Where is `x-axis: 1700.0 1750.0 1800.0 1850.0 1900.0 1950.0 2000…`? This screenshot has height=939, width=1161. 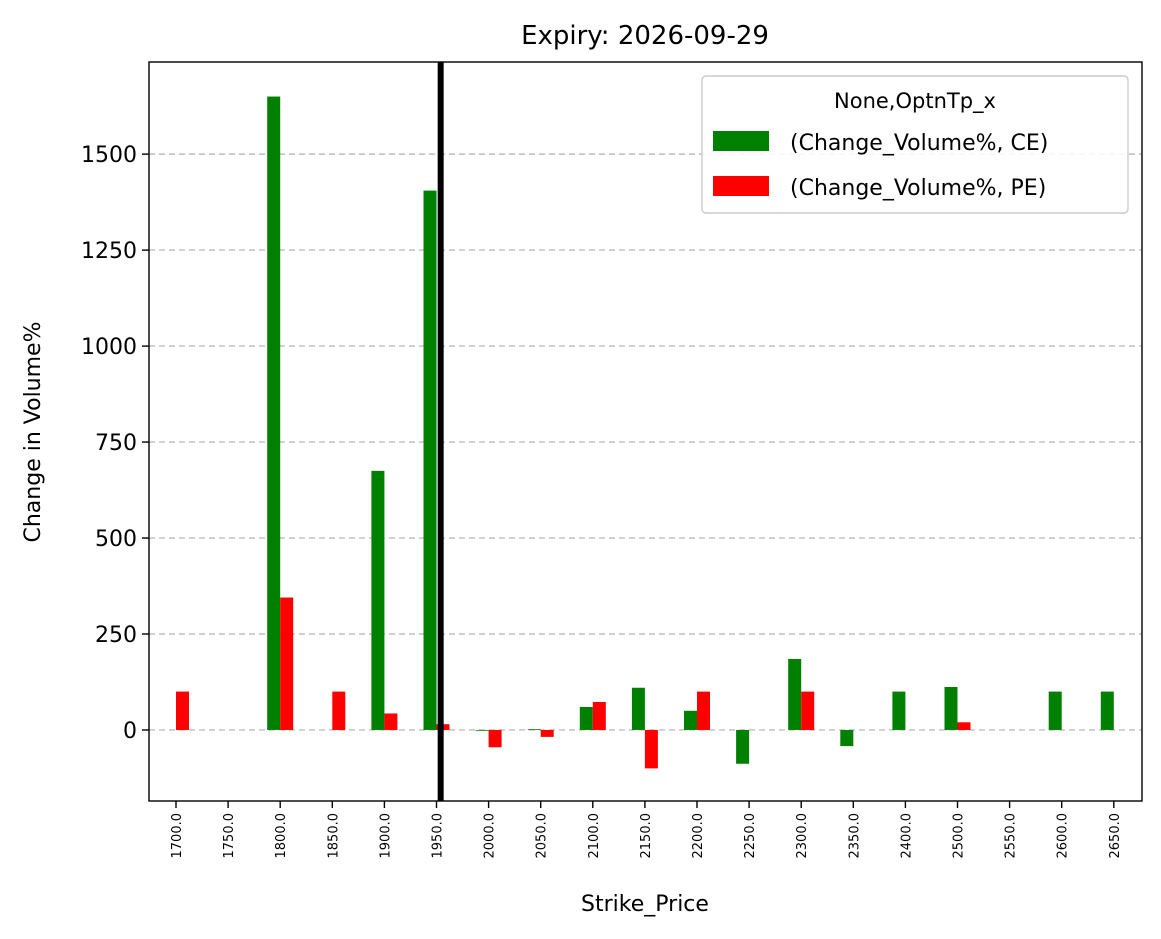
x-axis: 1700.0 1750.0 1800.0 1850.0 1900.0 1950.0 2000… is located at coordinates (646, 830).